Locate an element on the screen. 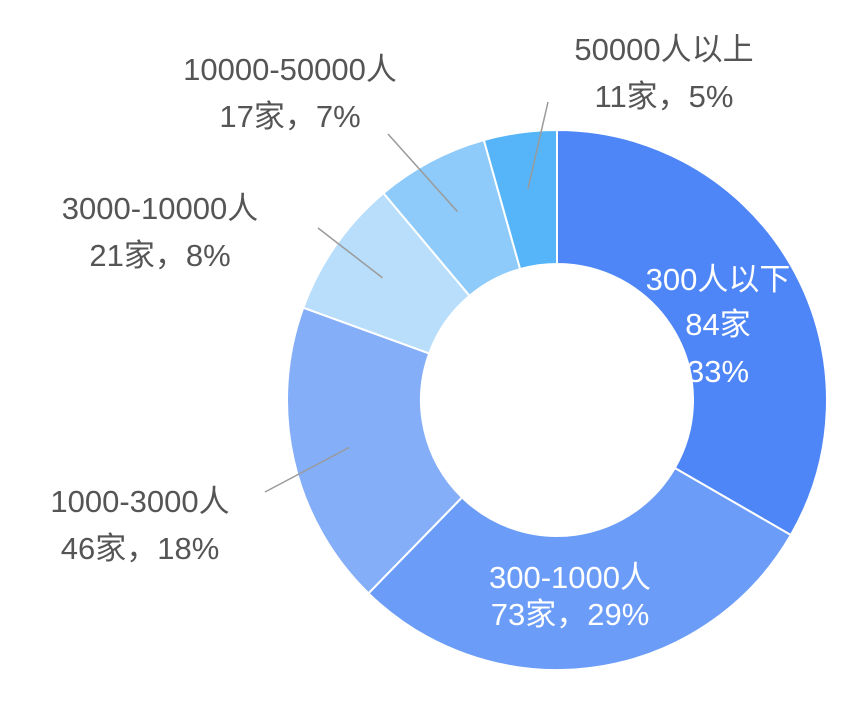 This screenshot has height=702, width=864. slice-label-count-5: 11家，5% is located at coordinates (664, 96).